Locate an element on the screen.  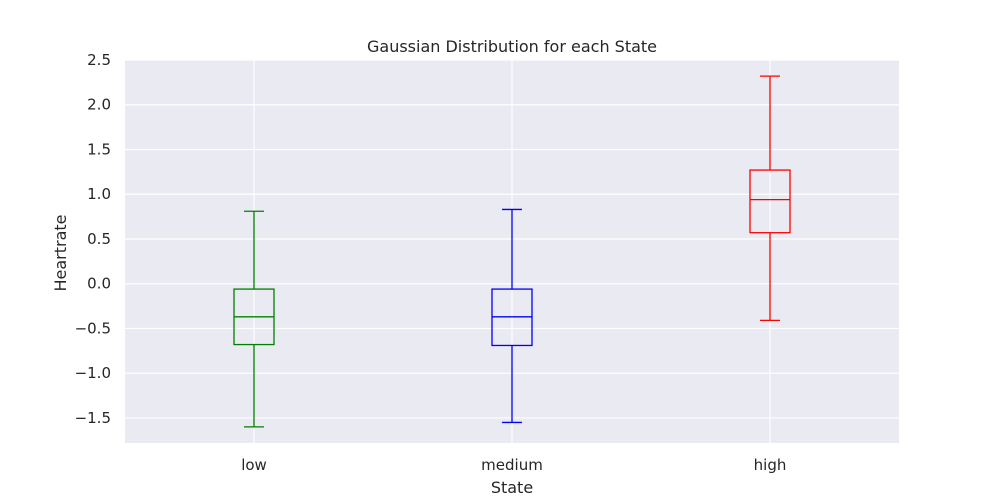
y-tick-label: 0.0 is located at coordinates (99, 284).